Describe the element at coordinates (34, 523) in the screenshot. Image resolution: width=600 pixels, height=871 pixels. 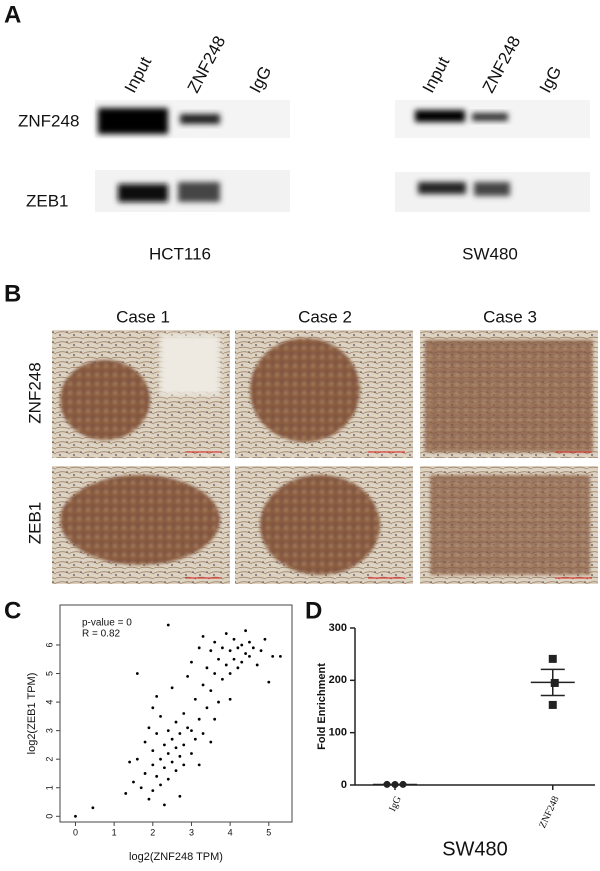
I see `stain-label: ZEB1` at that location.